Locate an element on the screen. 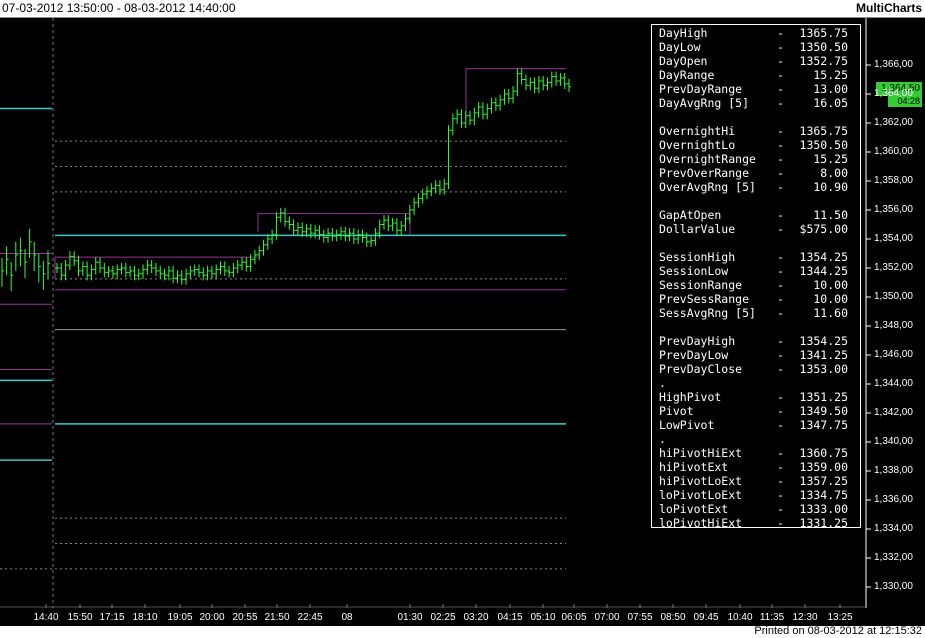  stats-value: 13.00 is located at coordinates (830, 89).